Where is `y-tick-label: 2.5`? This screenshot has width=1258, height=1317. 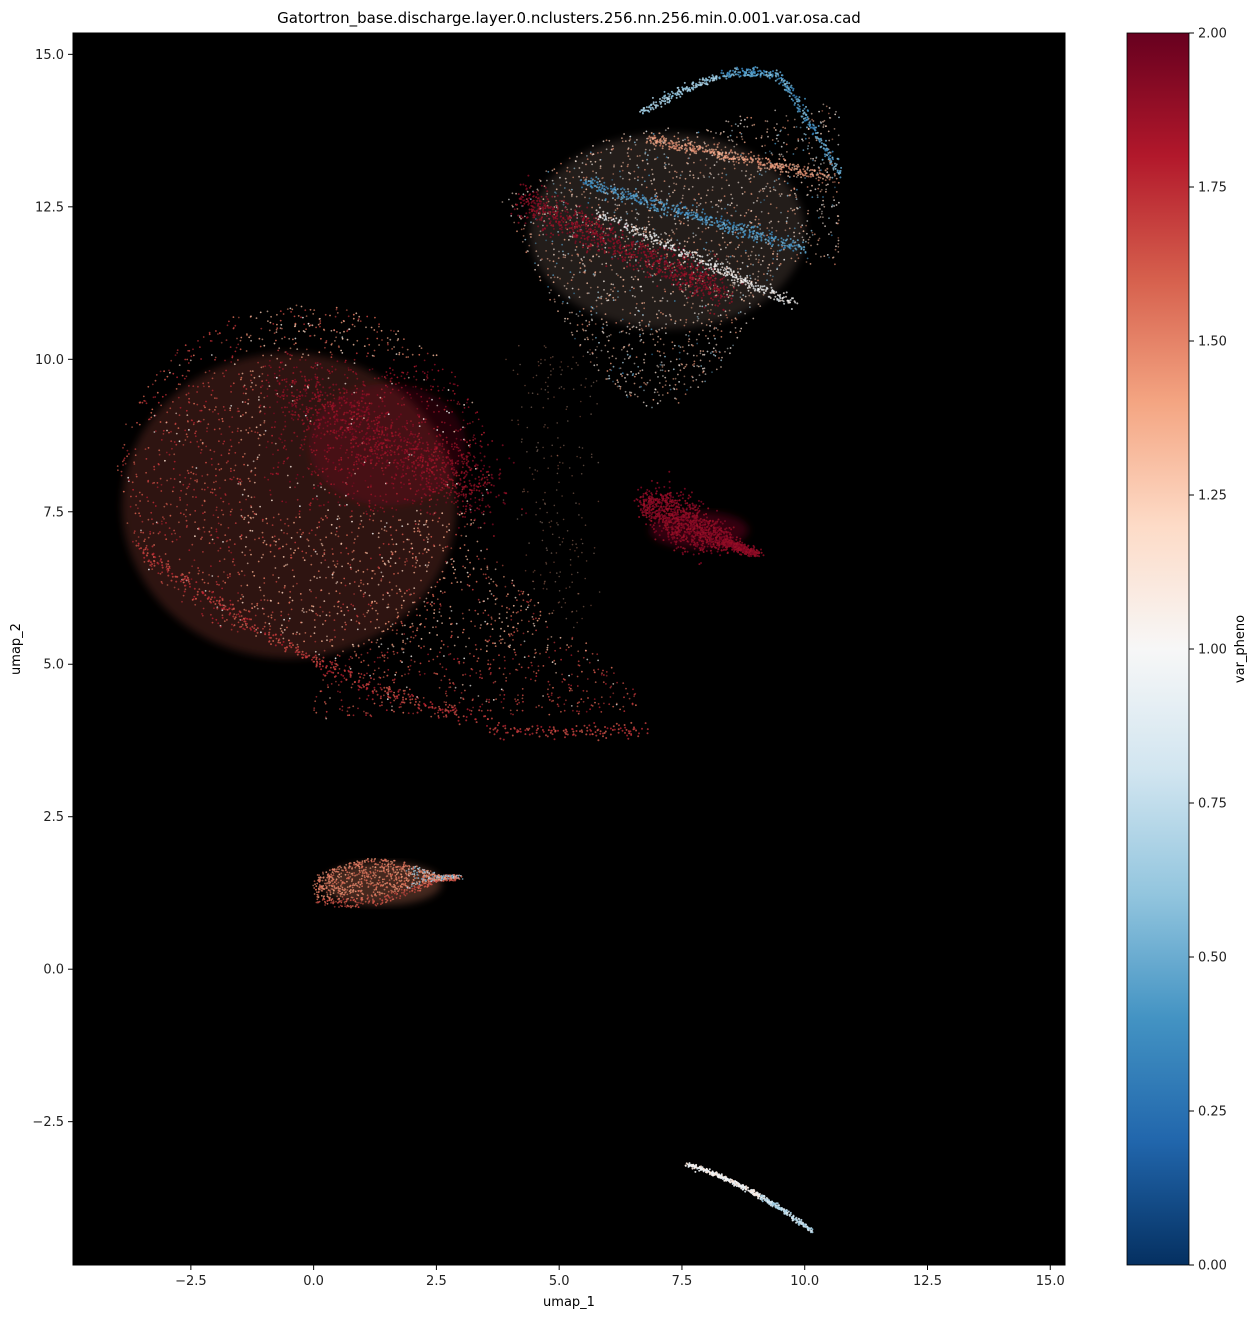 y-tick-label: 2.5 is located at coordinates (53, 817).